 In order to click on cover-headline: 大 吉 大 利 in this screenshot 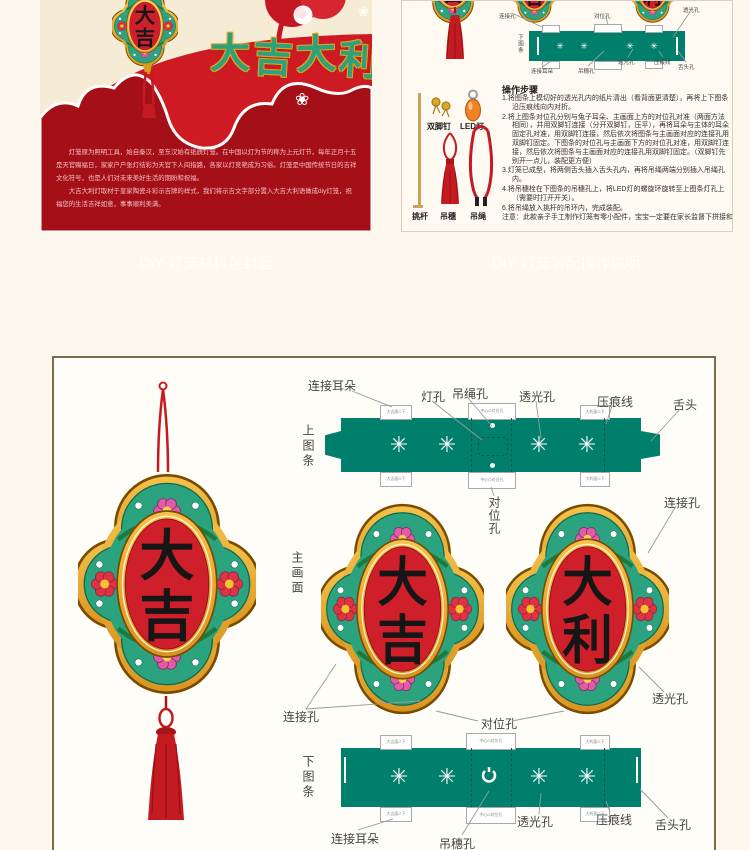, I will do `click(291, 57)`.